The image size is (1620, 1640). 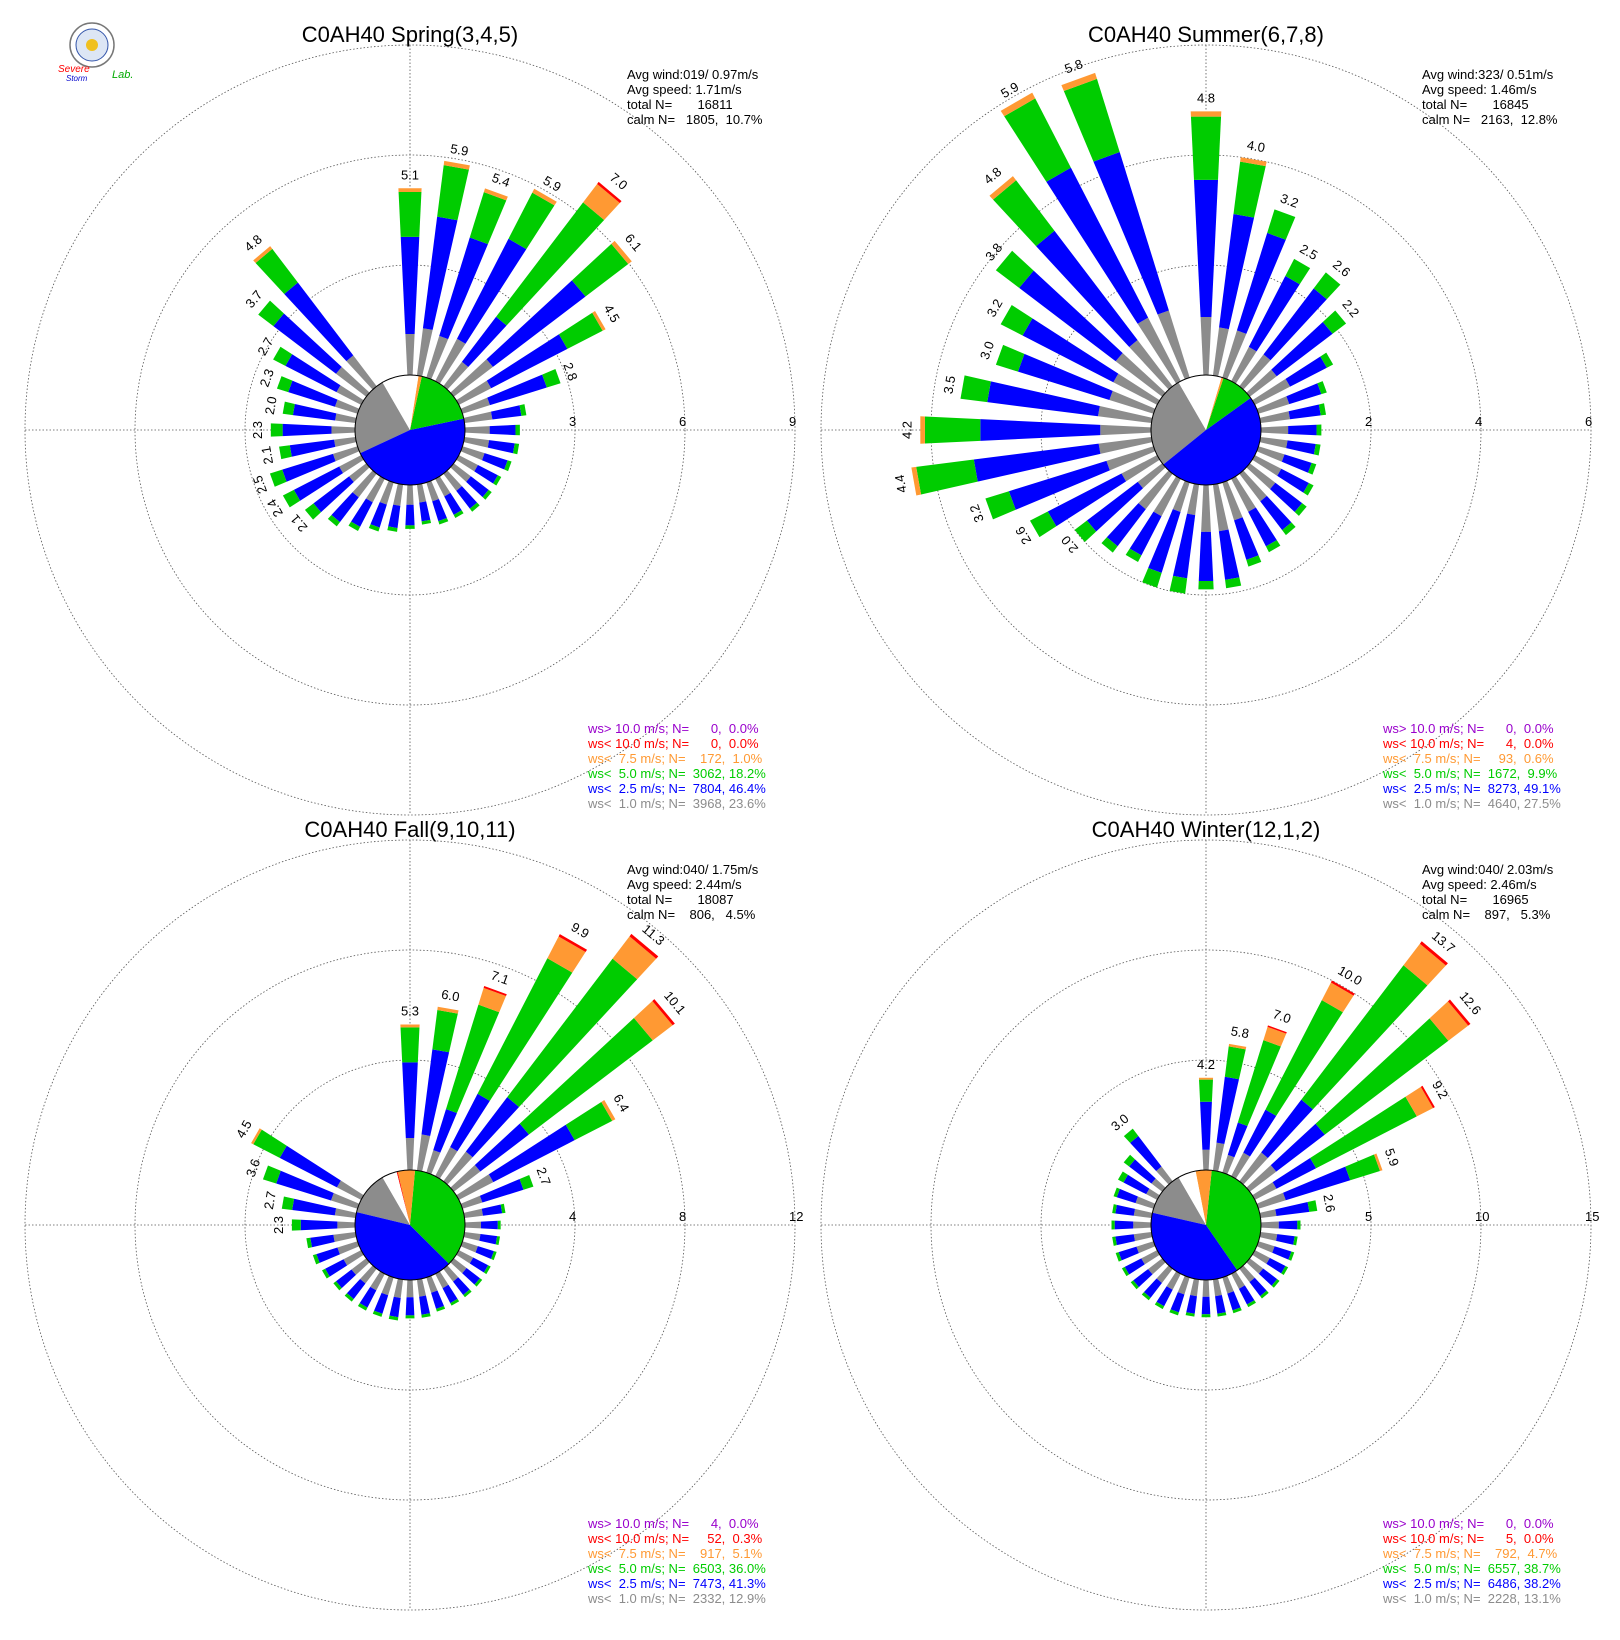 I want to click on ring-tick-label: 6, so click(x=682, y=421).